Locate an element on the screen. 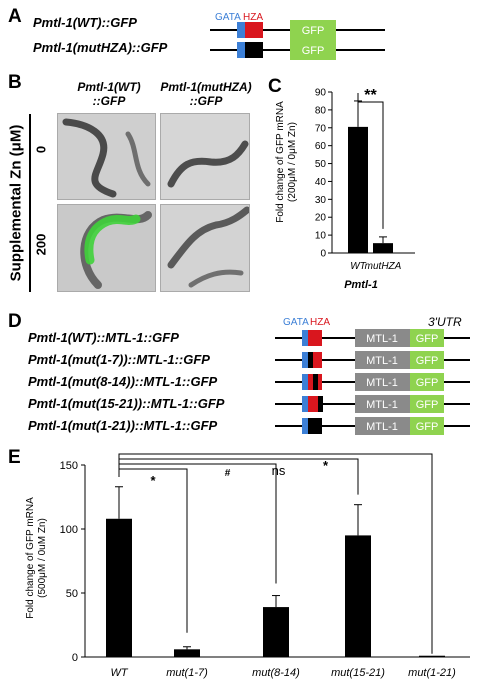  gfp-label-mut: GFP is located at coordinates (313, 51).